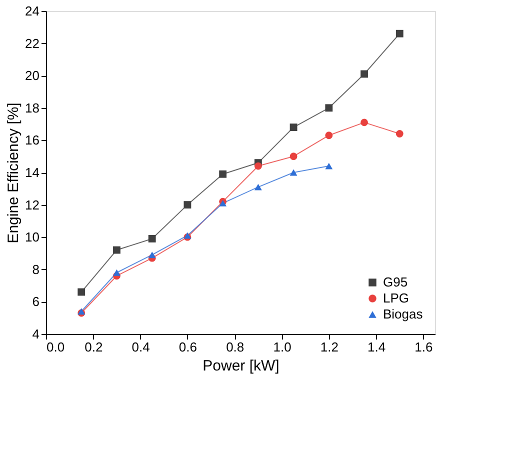 This screenshot has width=523, height=454. What do you see at coordinates (32, 172) in the screenshot?
I see `y-tick-label: 14` at bounding box center [32, 172].